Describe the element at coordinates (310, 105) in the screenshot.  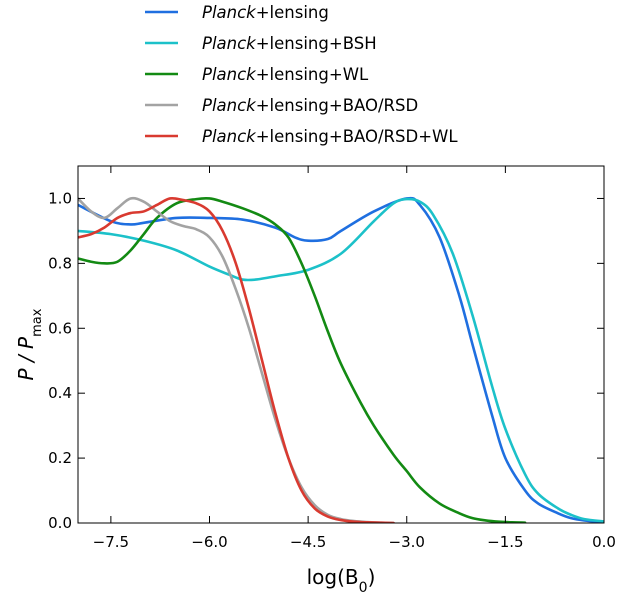
I see `legend-label: Planck+lensing+BAO/RSD` at that location.